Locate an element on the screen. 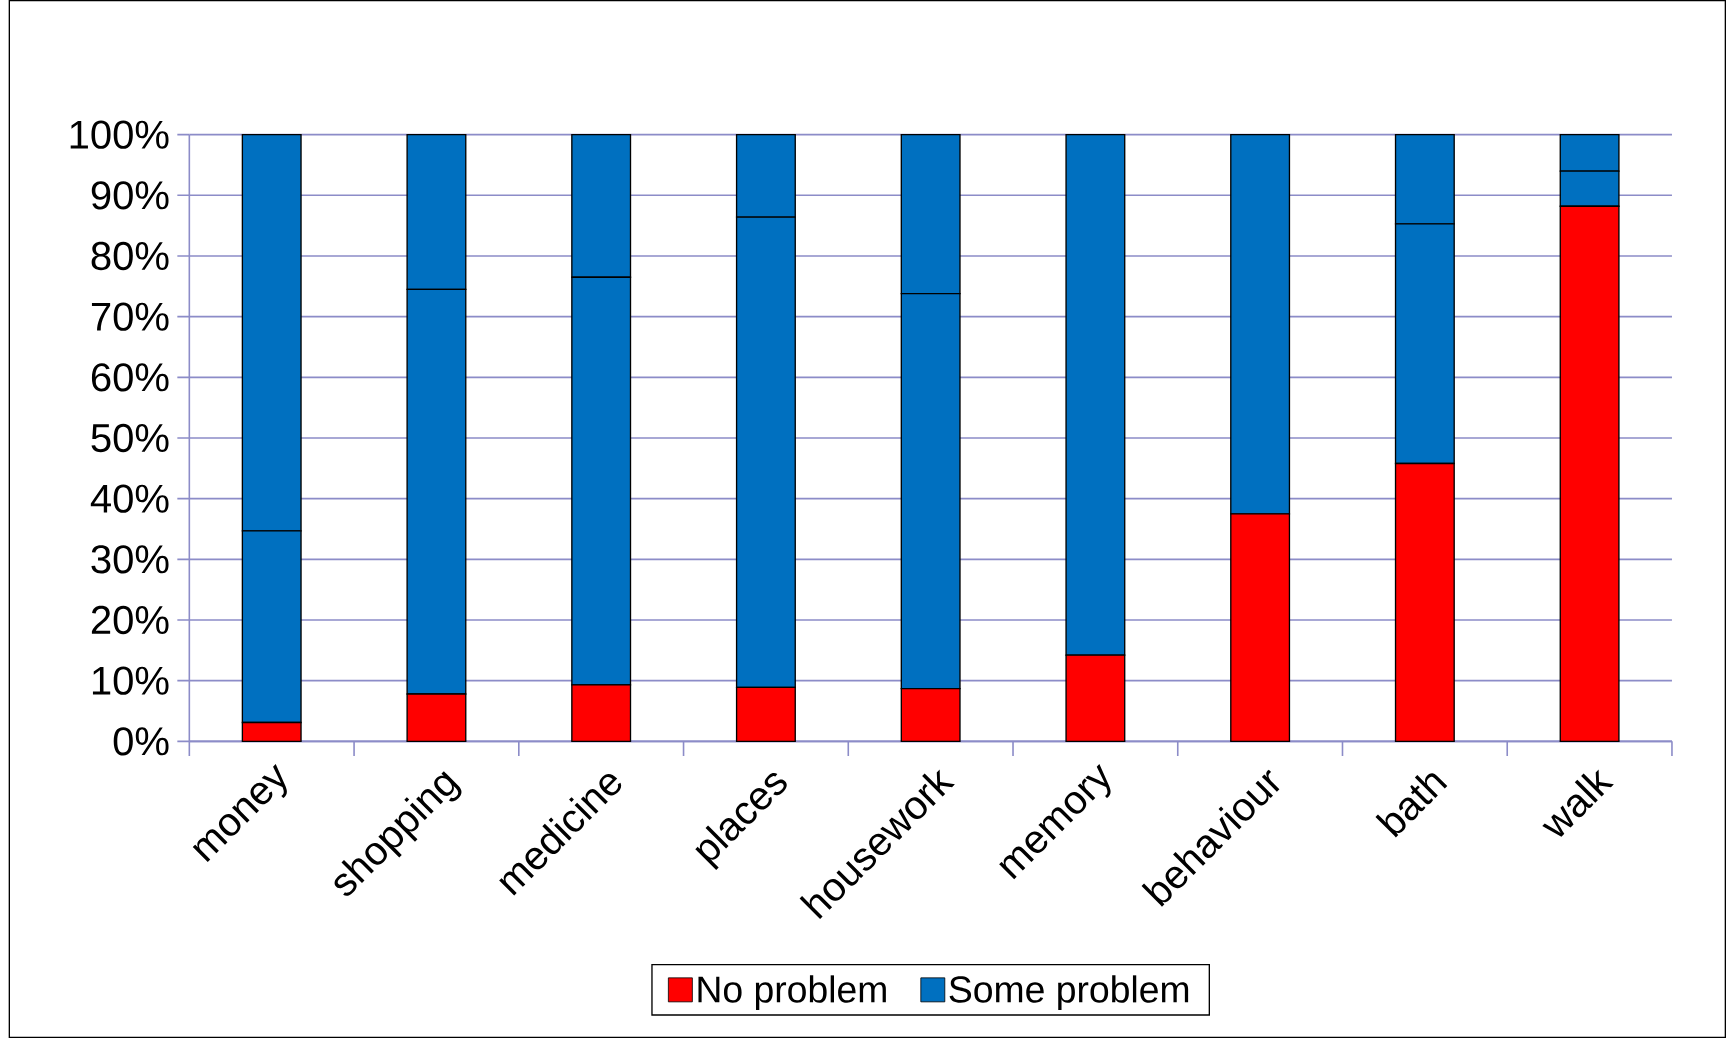  x-tick-label: bath is located at coordinates (1411, 805).